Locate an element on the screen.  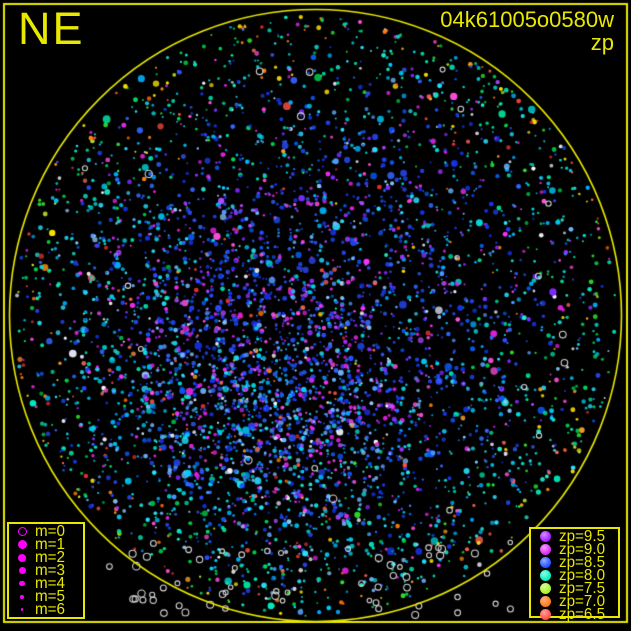
legend-item: m=0 is located at coordinates (46, 531).